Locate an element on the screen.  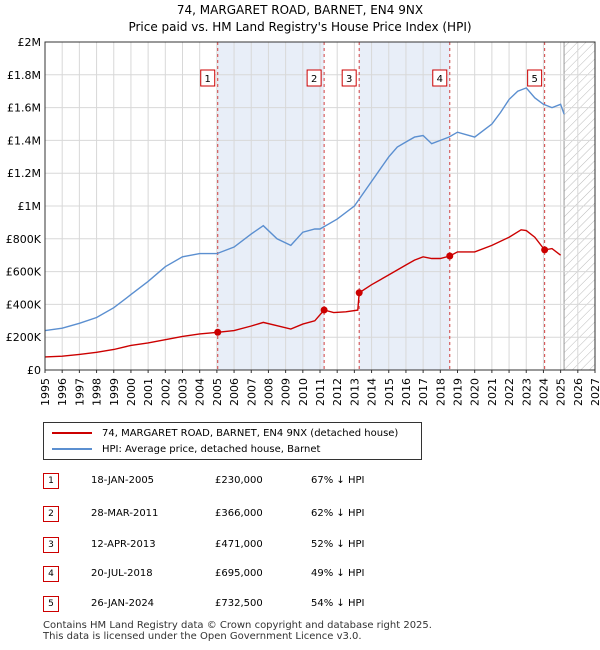
x-tick-label: 2027 is located at coordinates (594, 392).